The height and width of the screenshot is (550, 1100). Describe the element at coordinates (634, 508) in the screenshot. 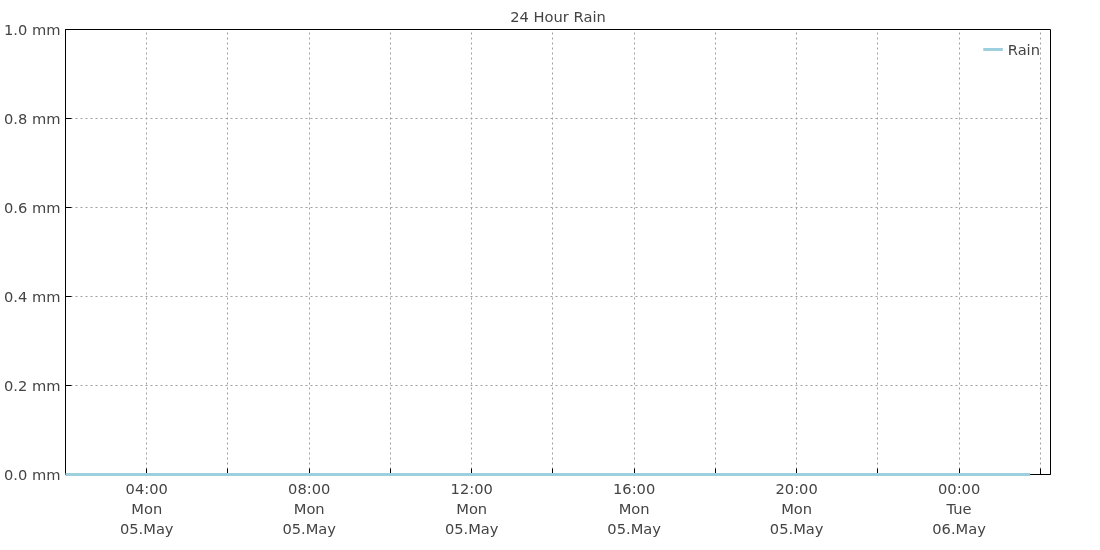

I see `x-tick-label: 16:00 Mon 05.May` at that location.